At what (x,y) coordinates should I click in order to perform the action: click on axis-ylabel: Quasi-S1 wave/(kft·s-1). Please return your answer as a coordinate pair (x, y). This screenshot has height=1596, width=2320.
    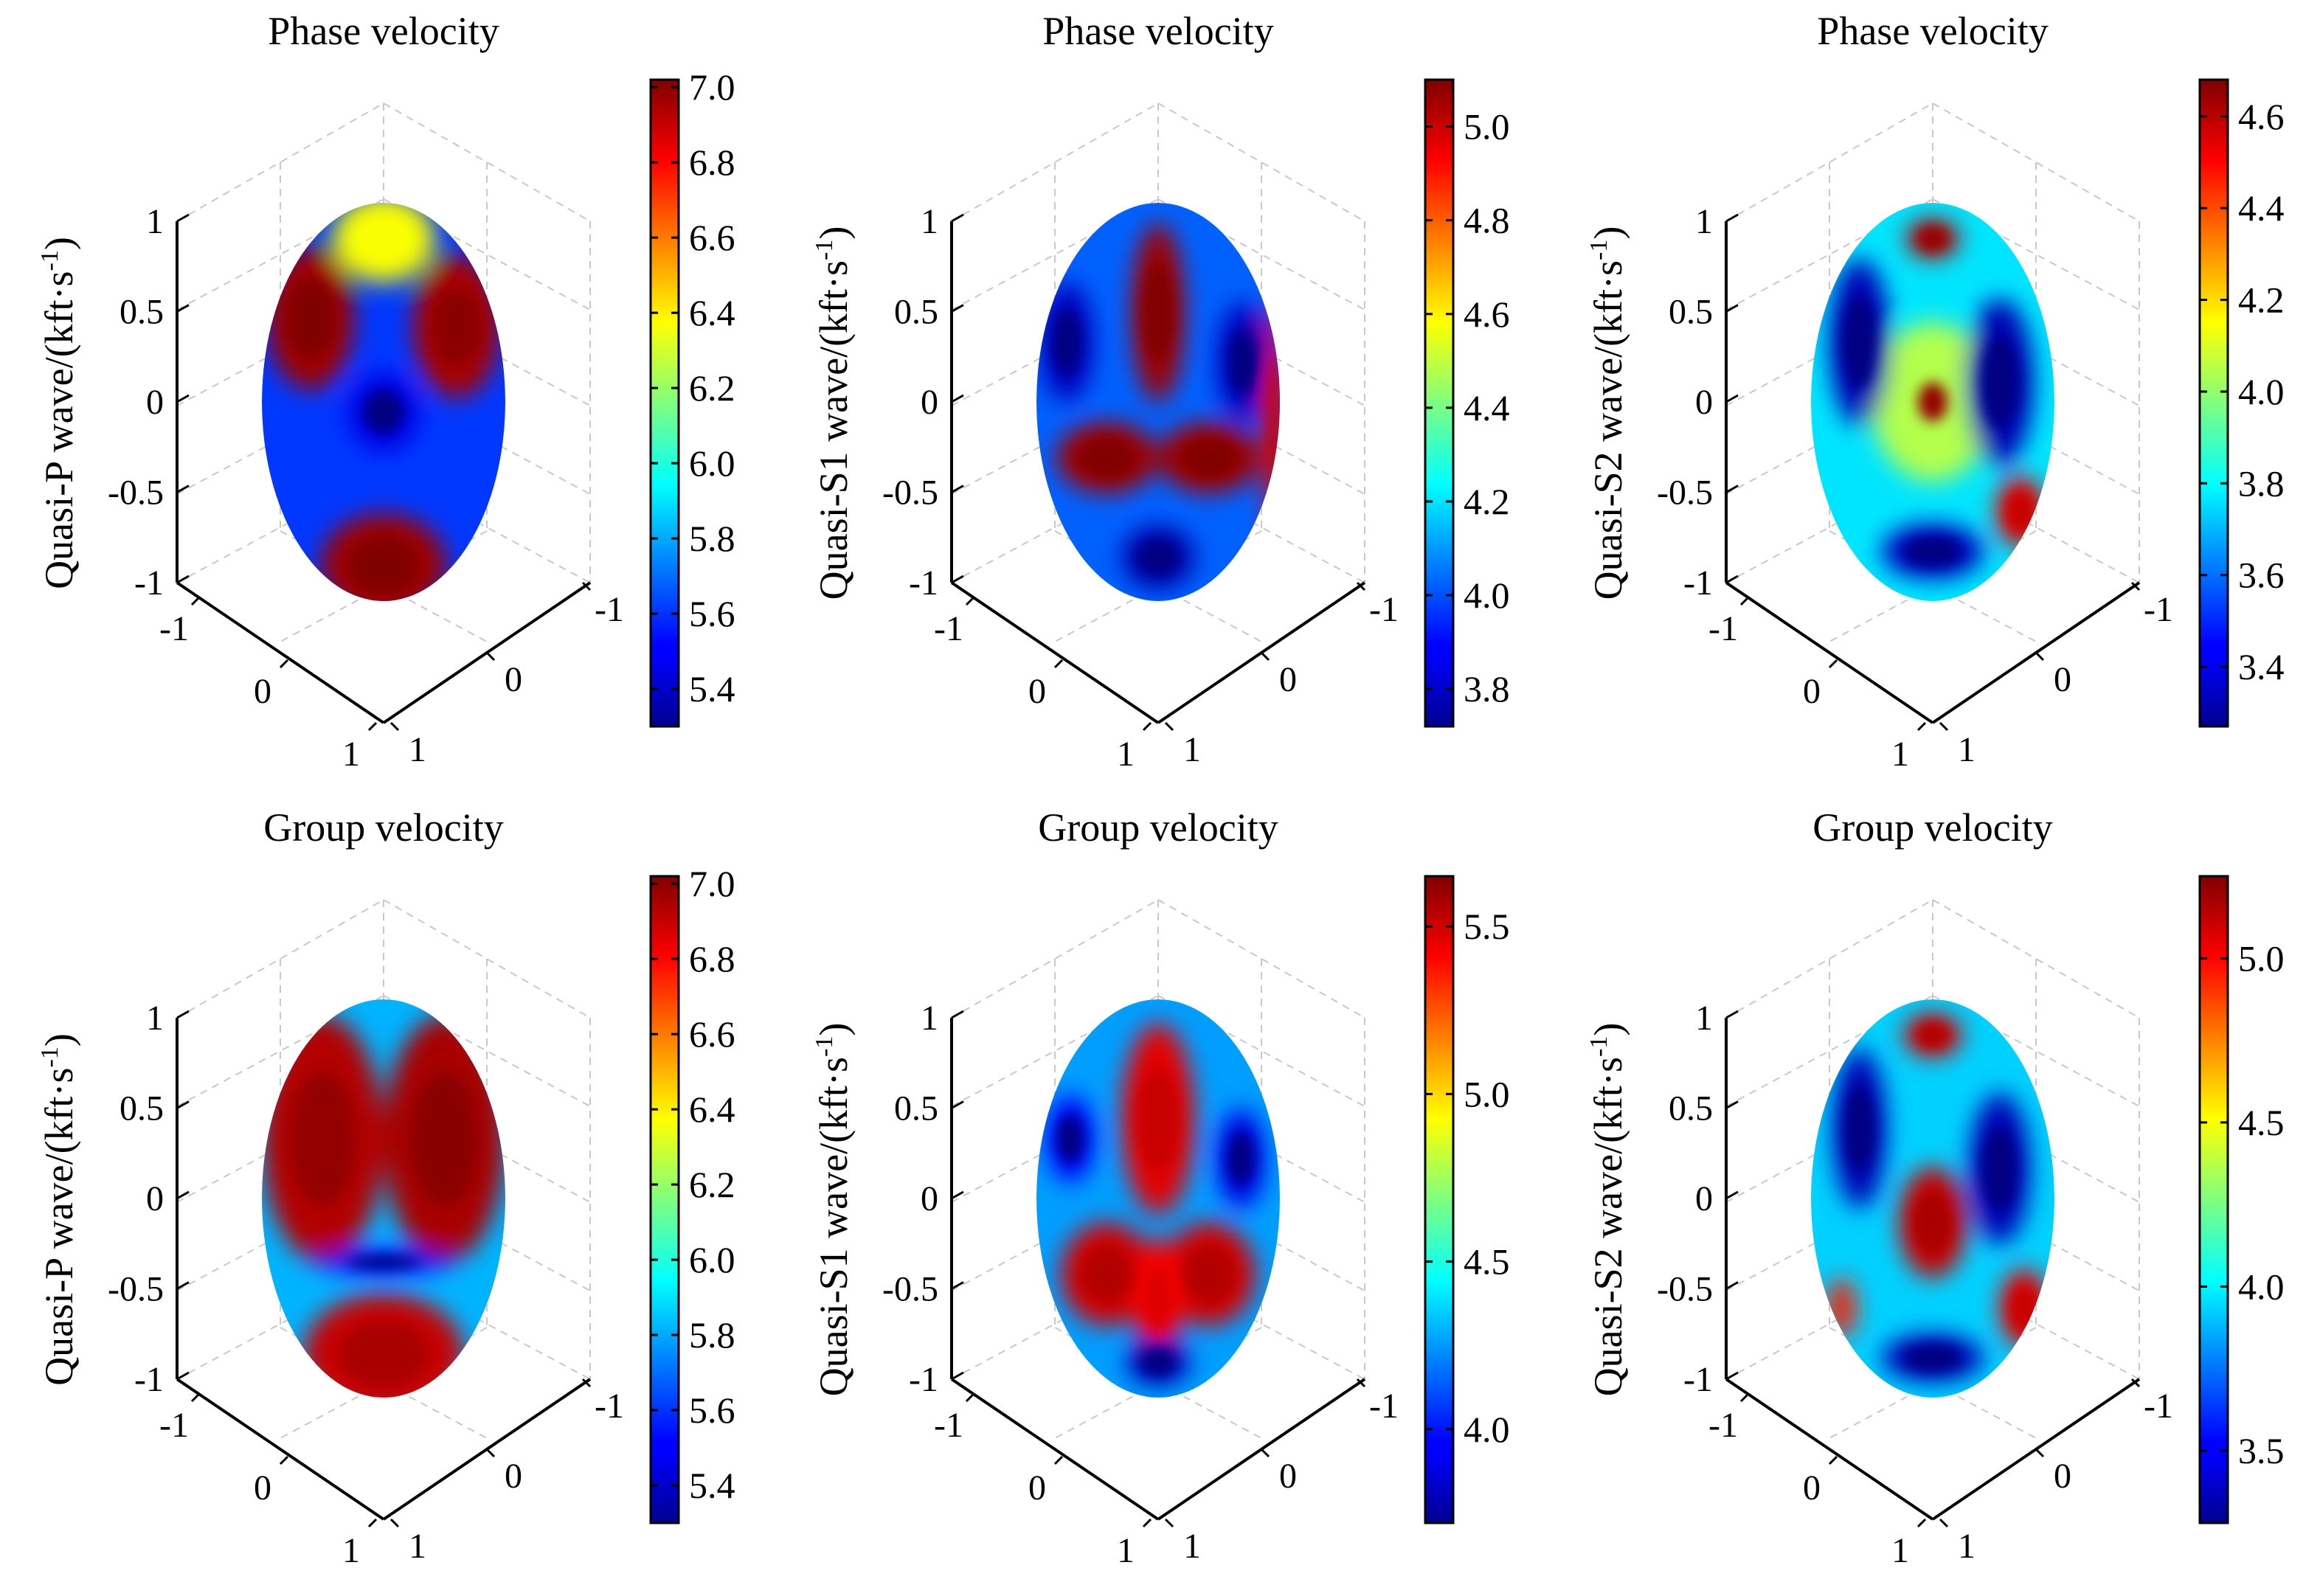
    Looking at the image, I should click on (834, 1210).